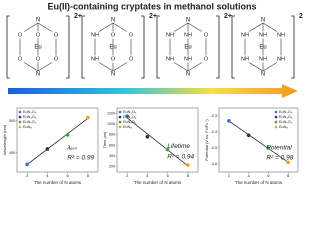 The height and width of the screenshot is (240, 320). What do you see at coordinates (112, 156) in the screenshot?
I see `y-tick-label: 400` at bounding box center [112, 156].